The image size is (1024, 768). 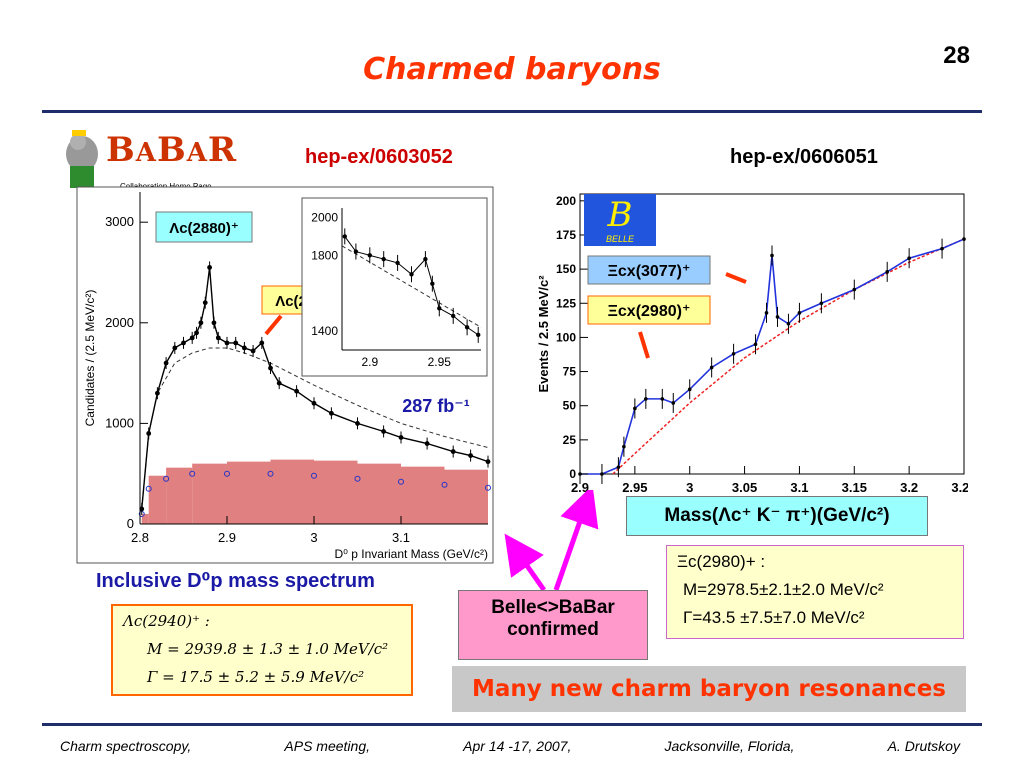 I want to click on y-tick-label: 0, so click(x=130, y=523).